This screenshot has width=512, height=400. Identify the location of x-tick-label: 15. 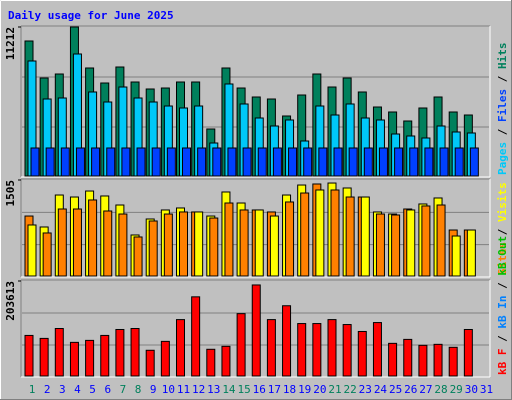
(243, 389).